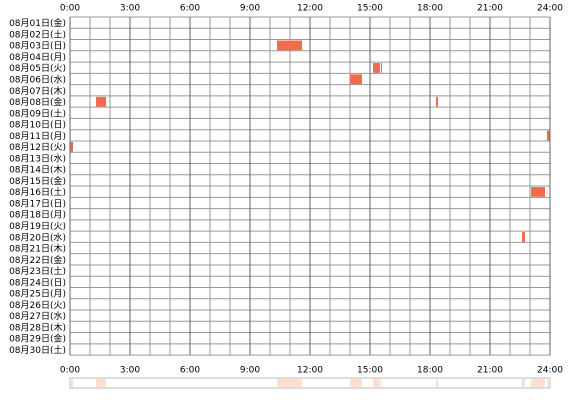  I want to click on row-label: 08月04日(月), so click(37, 57).